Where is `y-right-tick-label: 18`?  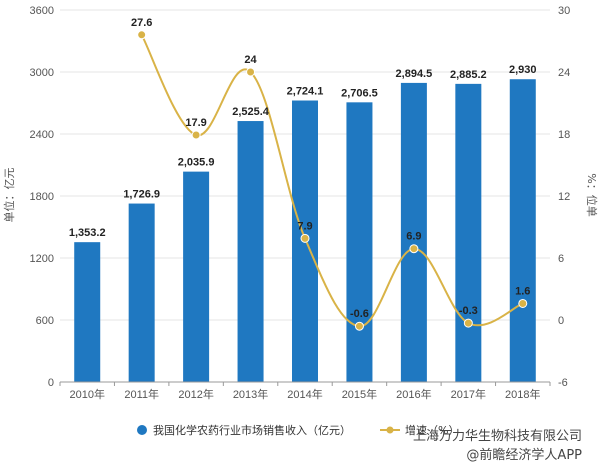 y-right-tick-label: 18 is located at coordinates (564, 135).